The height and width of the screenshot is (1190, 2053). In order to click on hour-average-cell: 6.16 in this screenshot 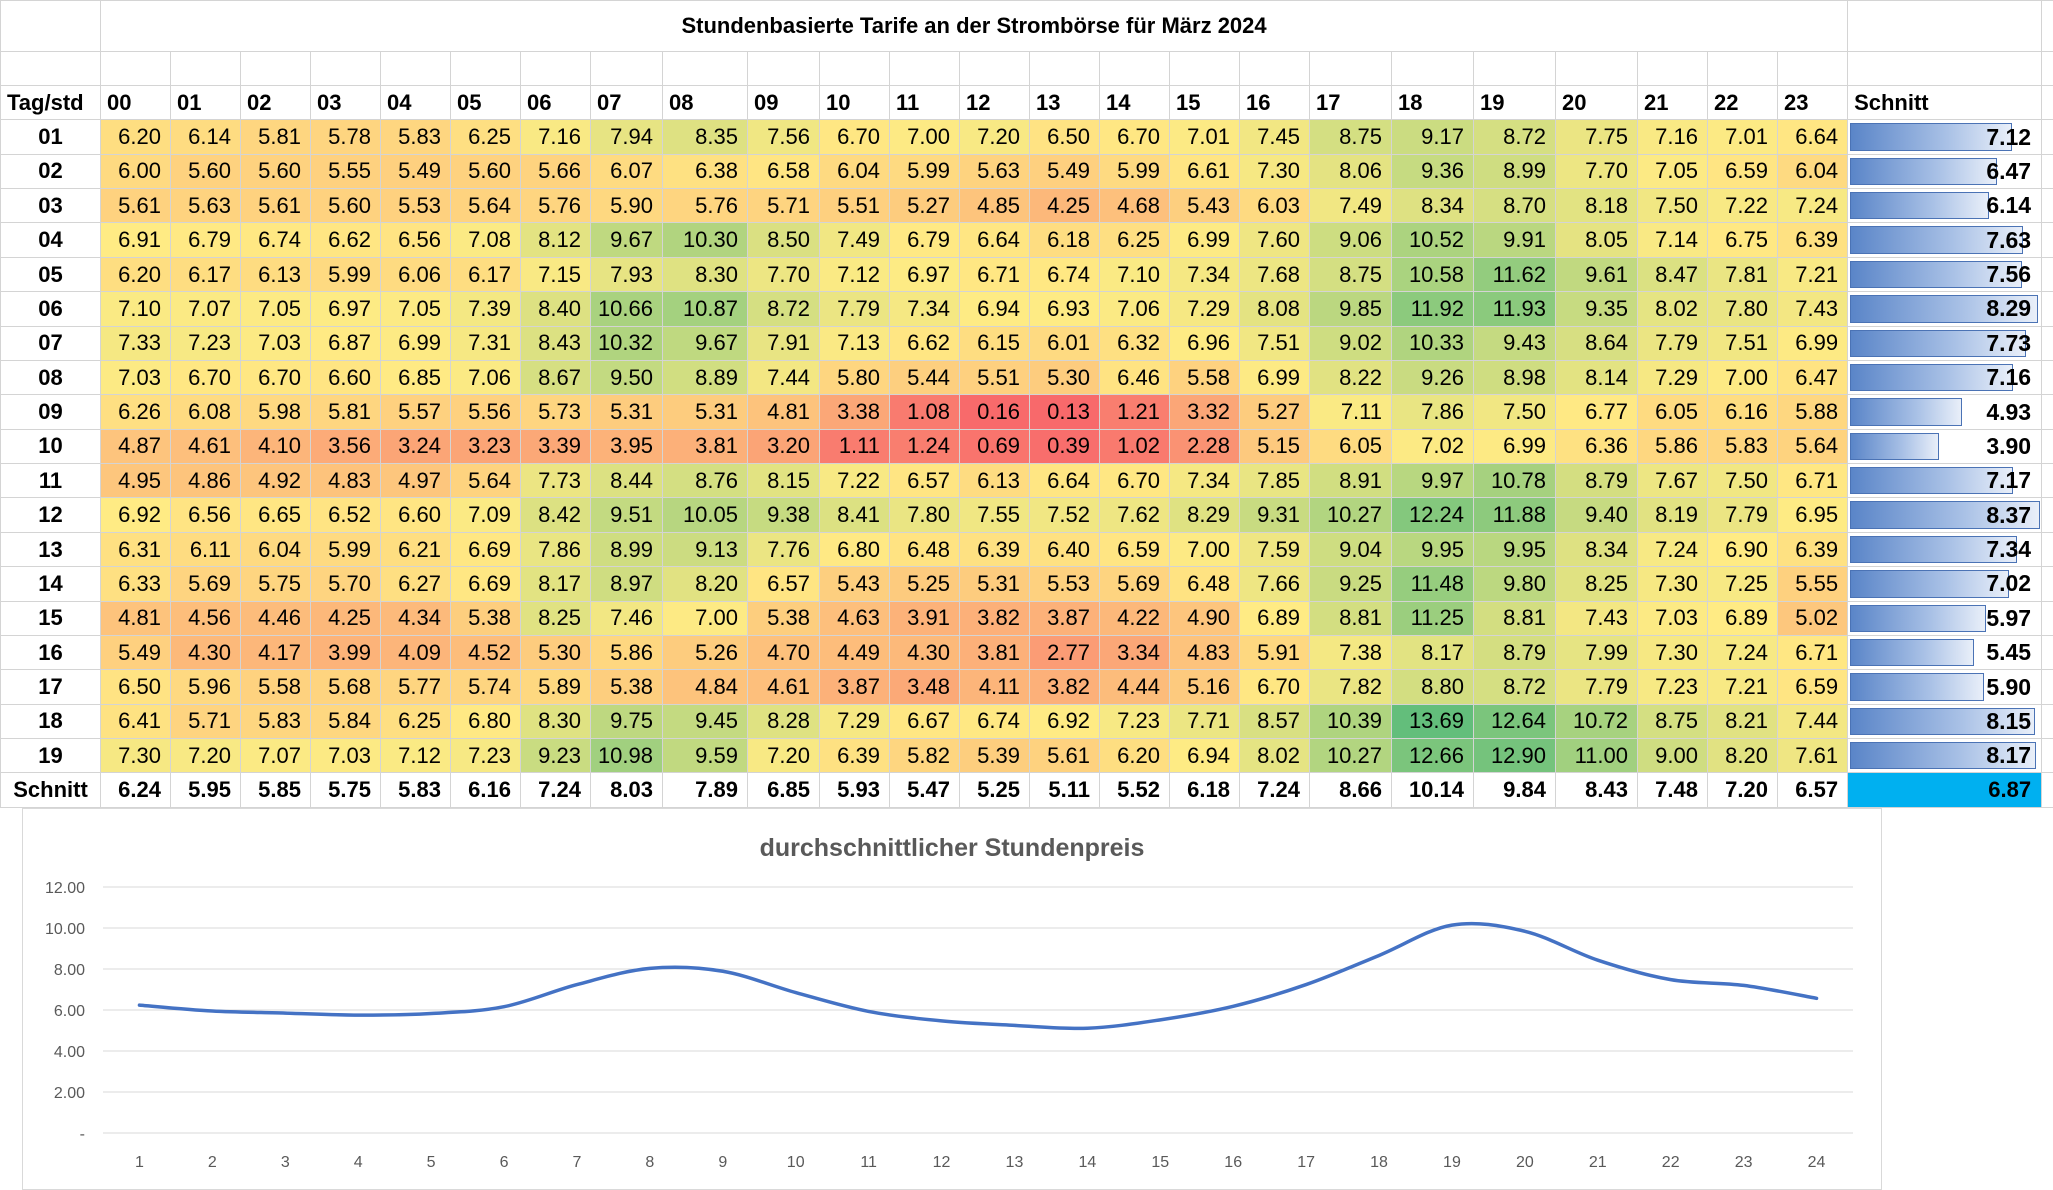, I will do `click(486, 790)`.